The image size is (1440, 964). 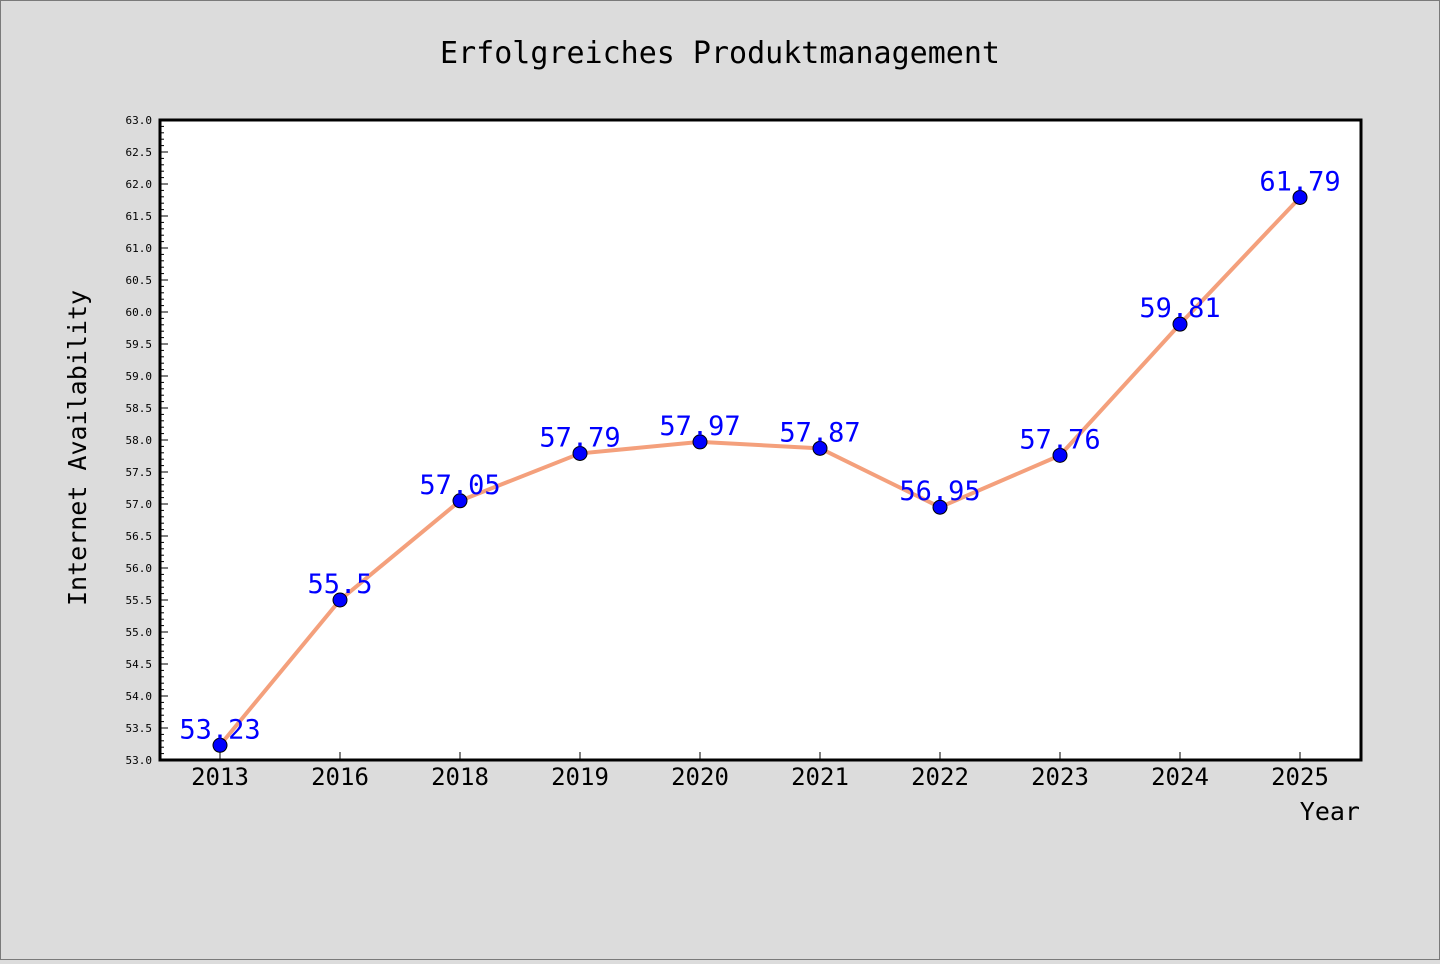 I want to click on x-tick-label: 2022, so click(x=940, y=777).